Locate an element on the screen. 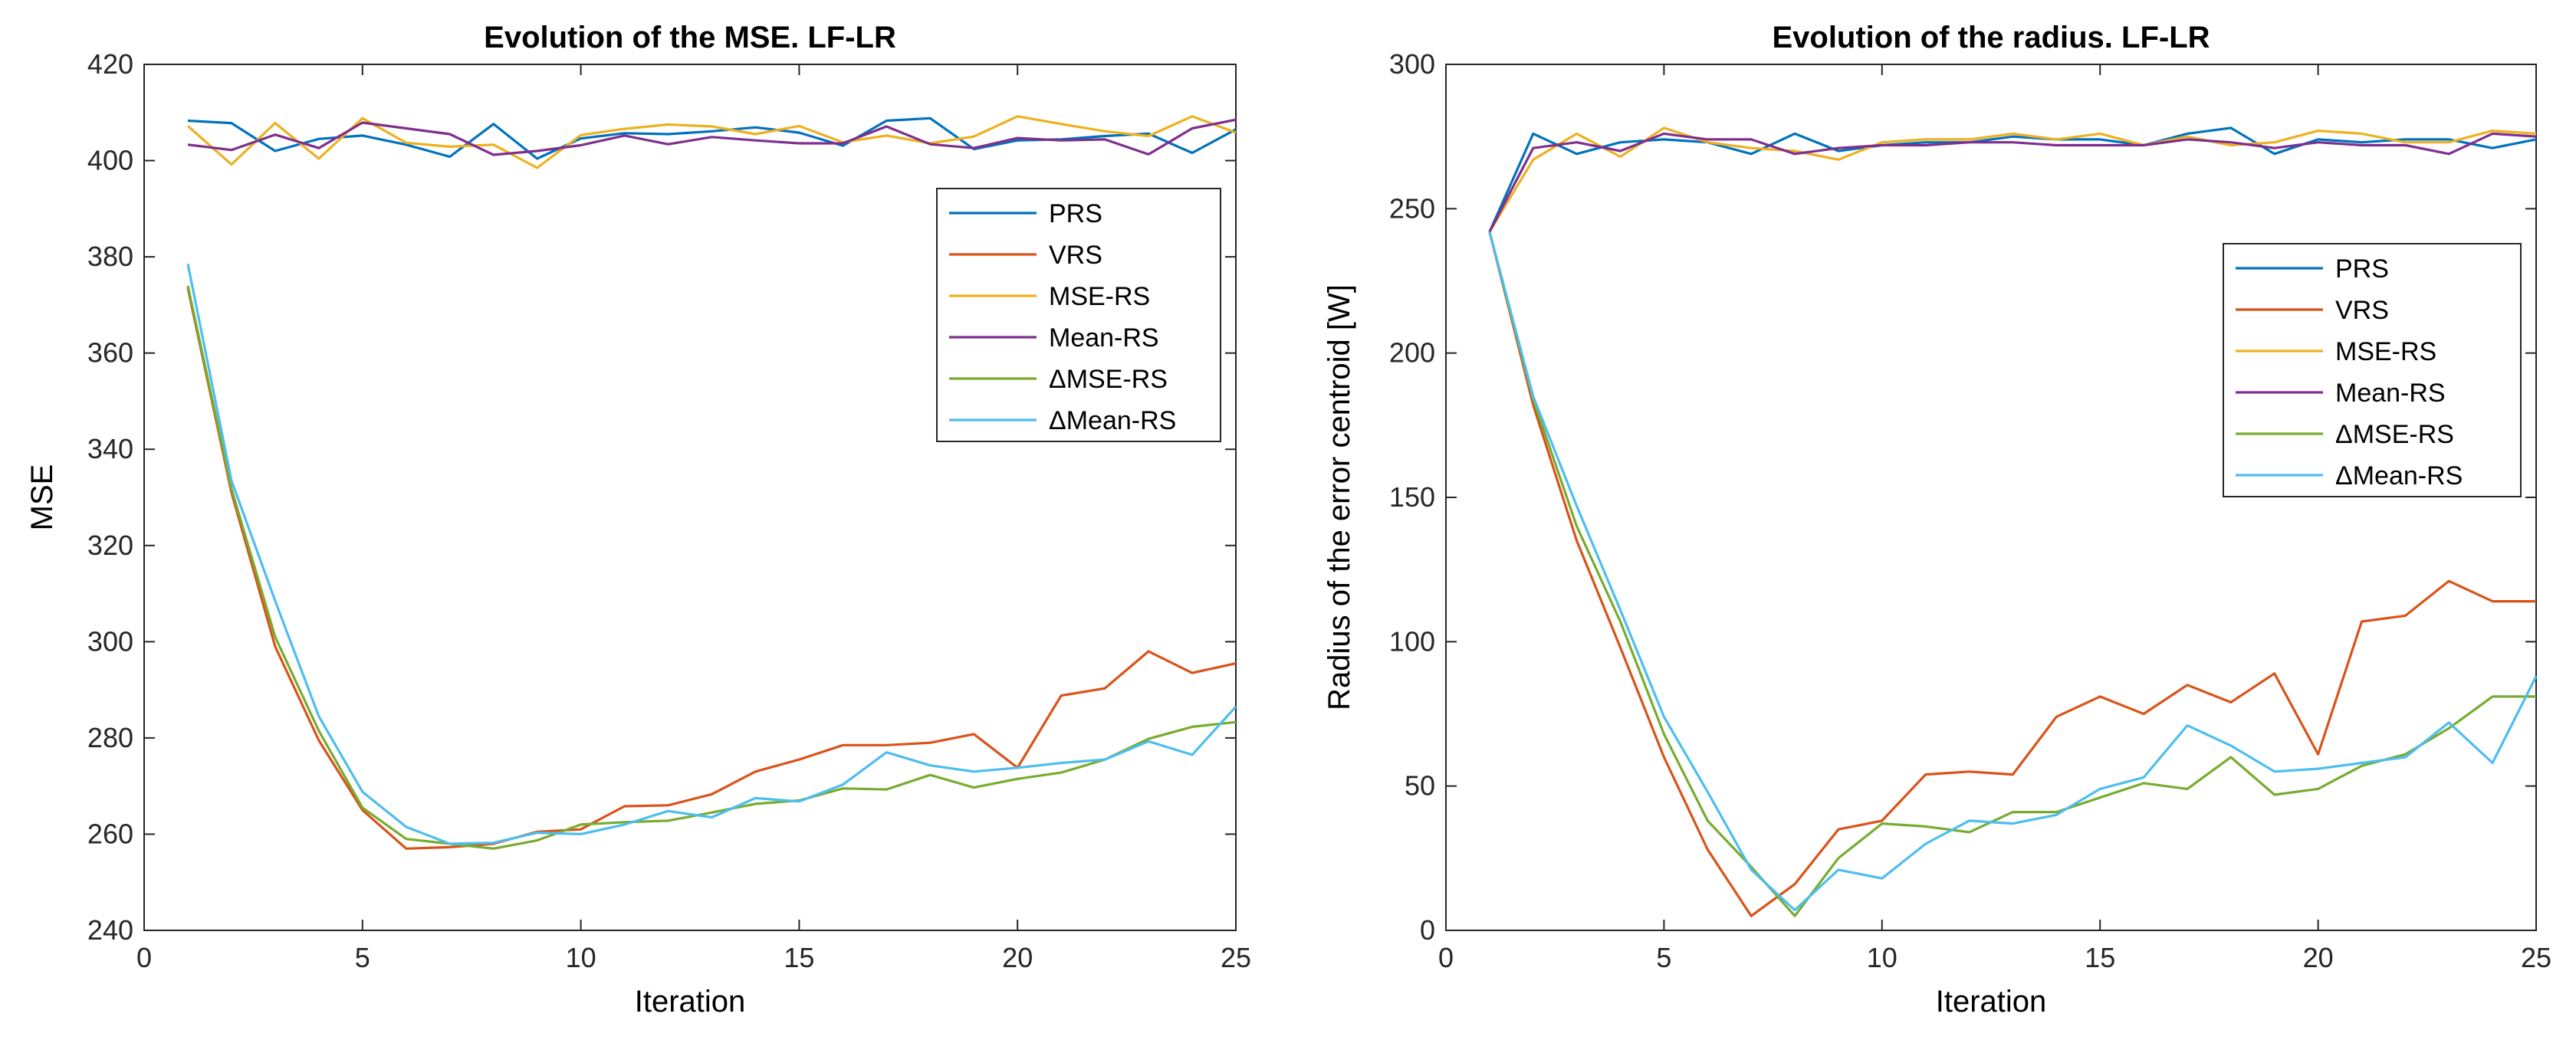  chart-title: Evolution of the radius. LF-LR is located at coordinates (1991, 37).